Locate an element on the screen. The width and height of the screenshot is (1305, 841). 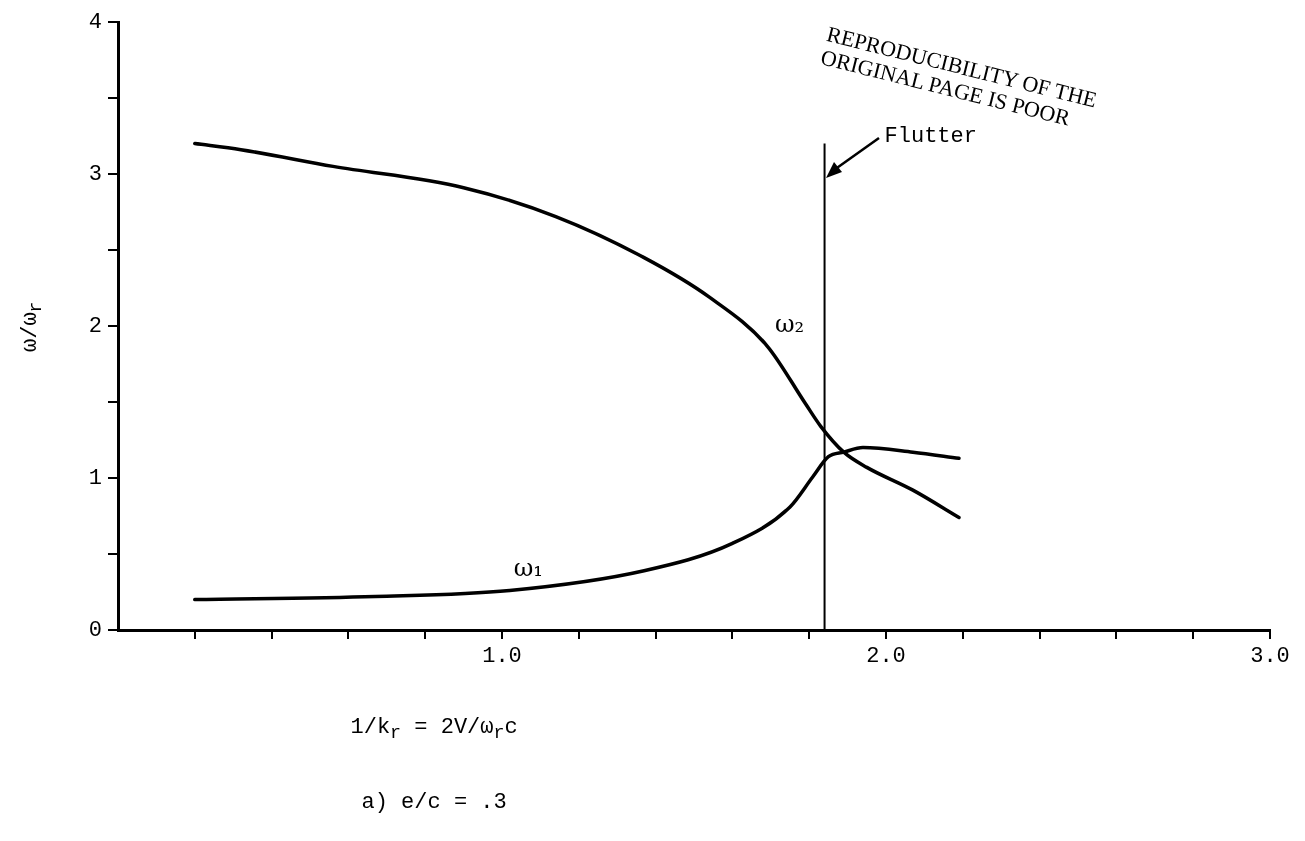
y-tick-label: 4 is located at coordinates (95, 22).